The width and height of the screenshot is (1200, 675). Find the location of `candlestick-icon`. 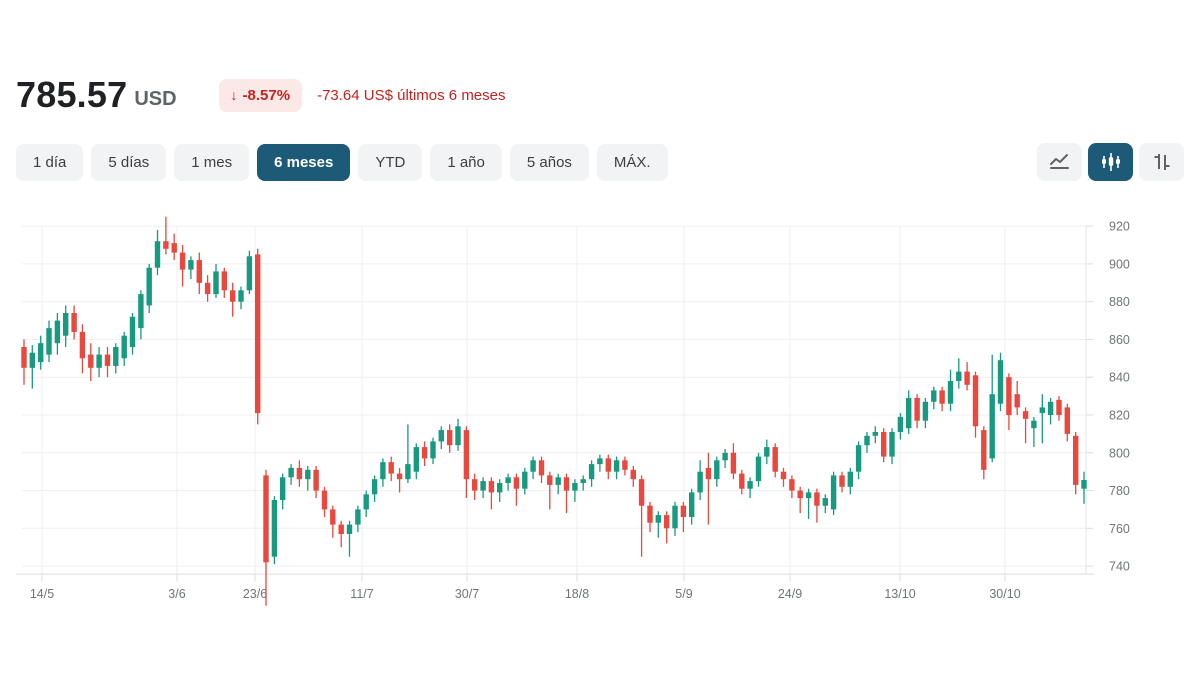

candlestick-icon is located at coordinates (1111, 162).